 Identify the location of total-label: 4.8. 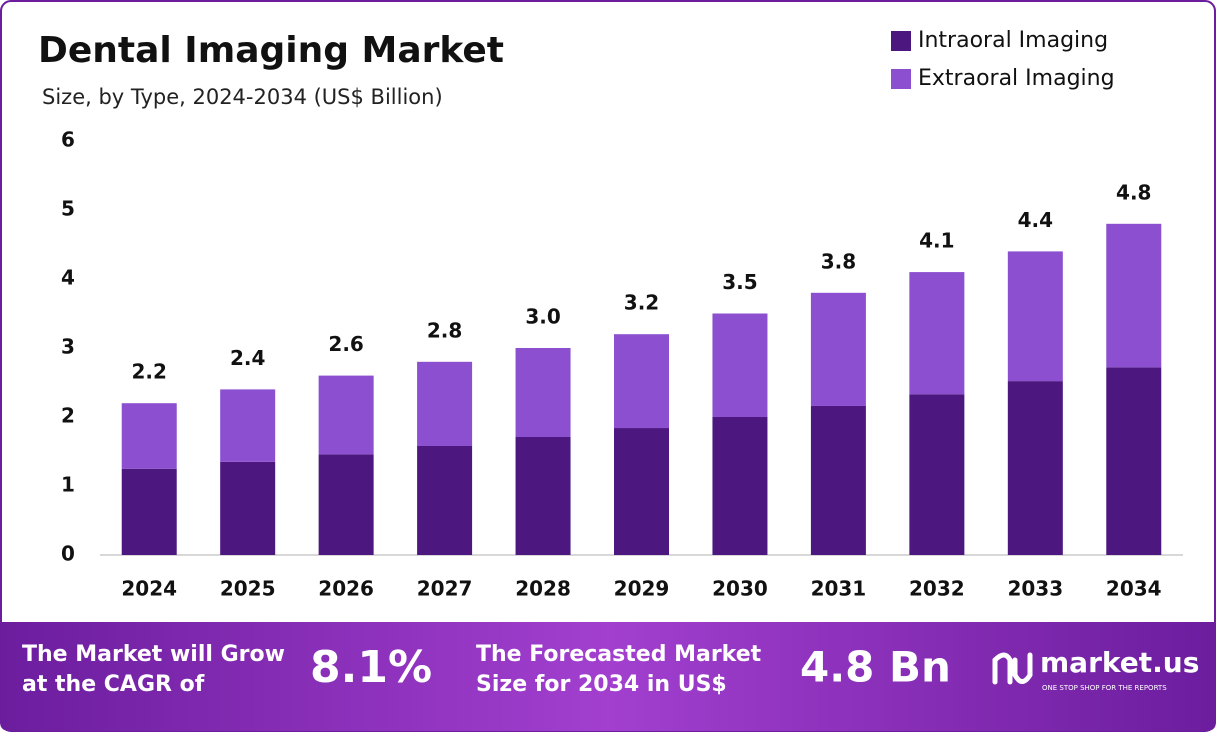
(1133, 192).